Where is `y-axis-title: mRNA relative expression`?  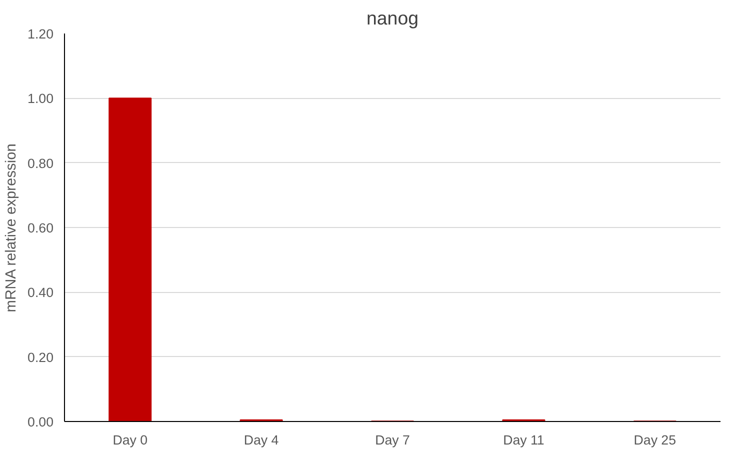
y-axis-title: mRNA relative expression is located at coordinates (12, 228).